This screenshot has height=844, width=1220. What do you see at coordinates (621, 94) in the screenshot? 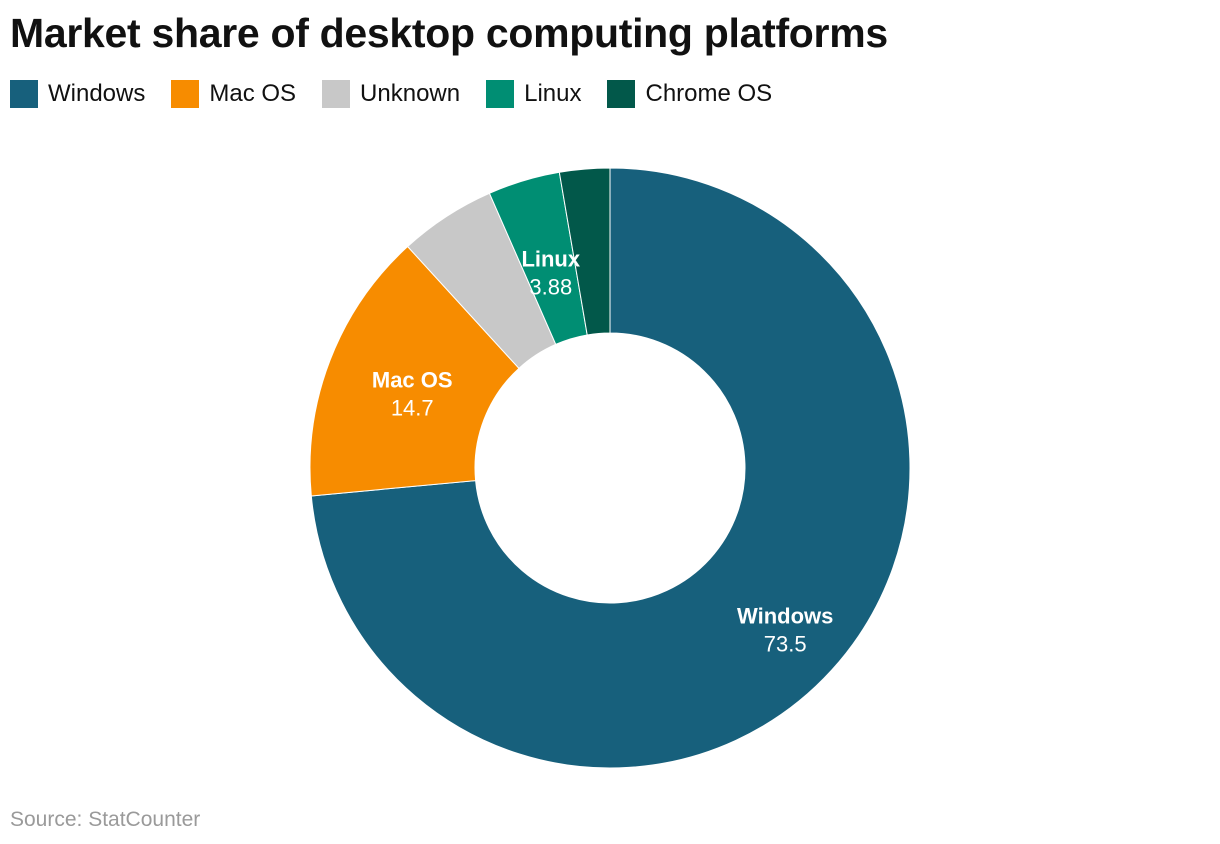
I see `legend-swatch-chrome-os` at bounding box center [621, 94].